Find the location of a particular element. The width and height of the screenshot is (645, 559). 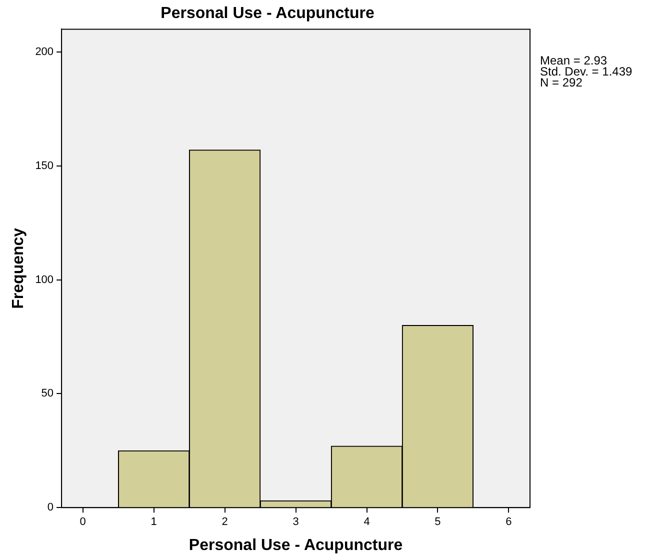

x-tick-label: 4 is located at coordinates (367, 522).